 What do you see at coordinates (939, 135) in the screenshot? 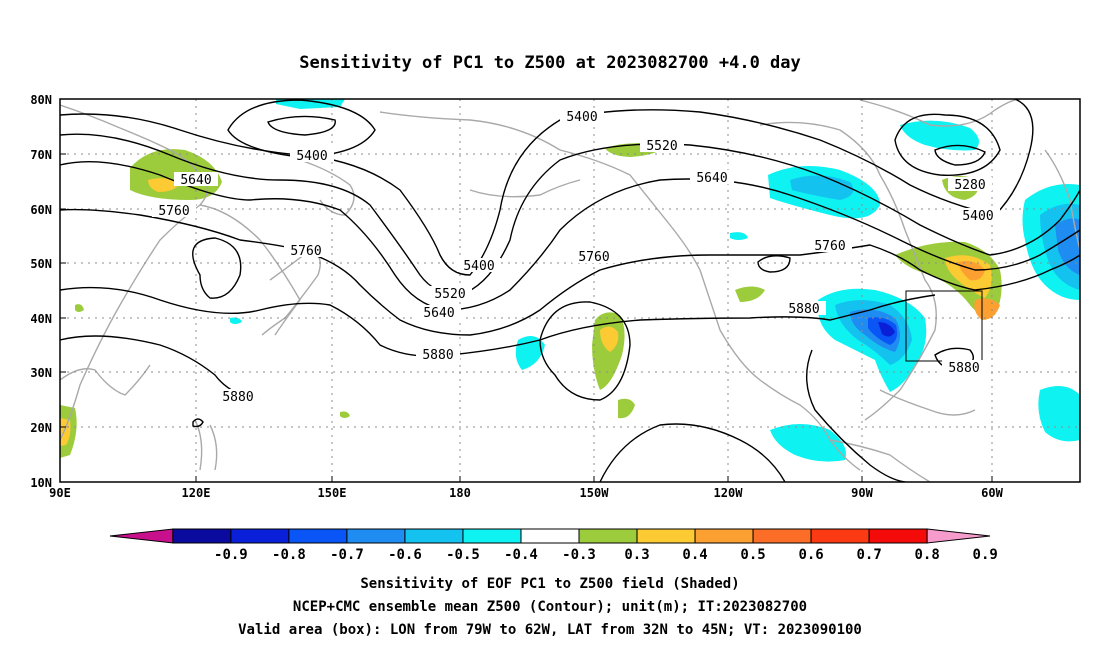
I see `neg-region-greenland` at bounding box center [939, 135].